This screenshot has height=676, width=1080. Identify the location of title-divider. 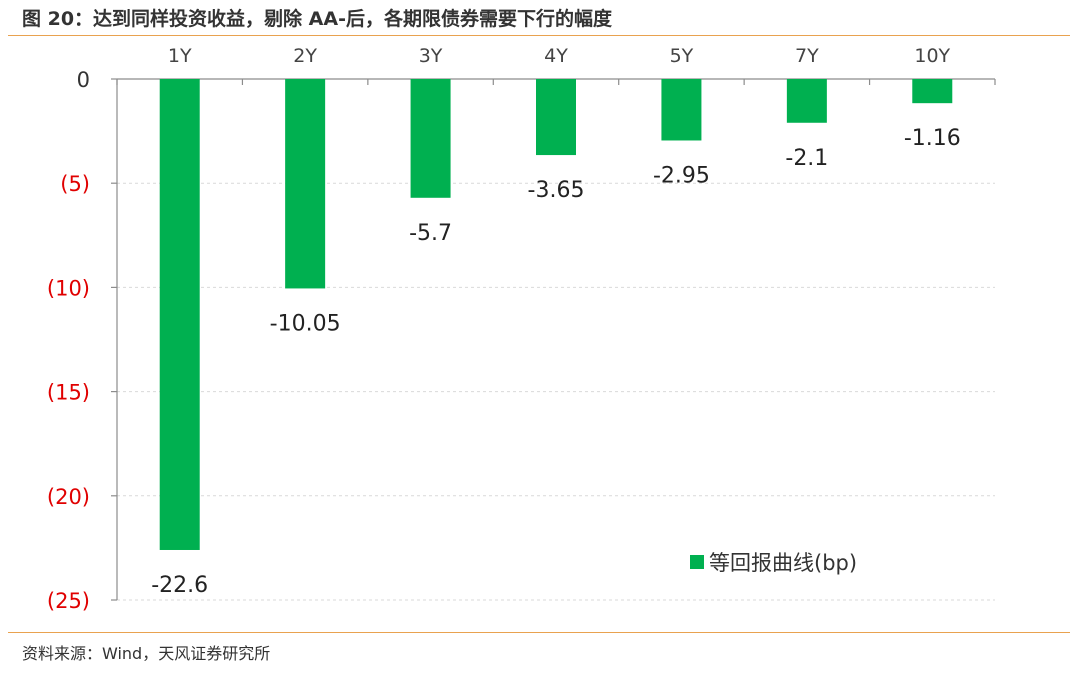
(539, 35).